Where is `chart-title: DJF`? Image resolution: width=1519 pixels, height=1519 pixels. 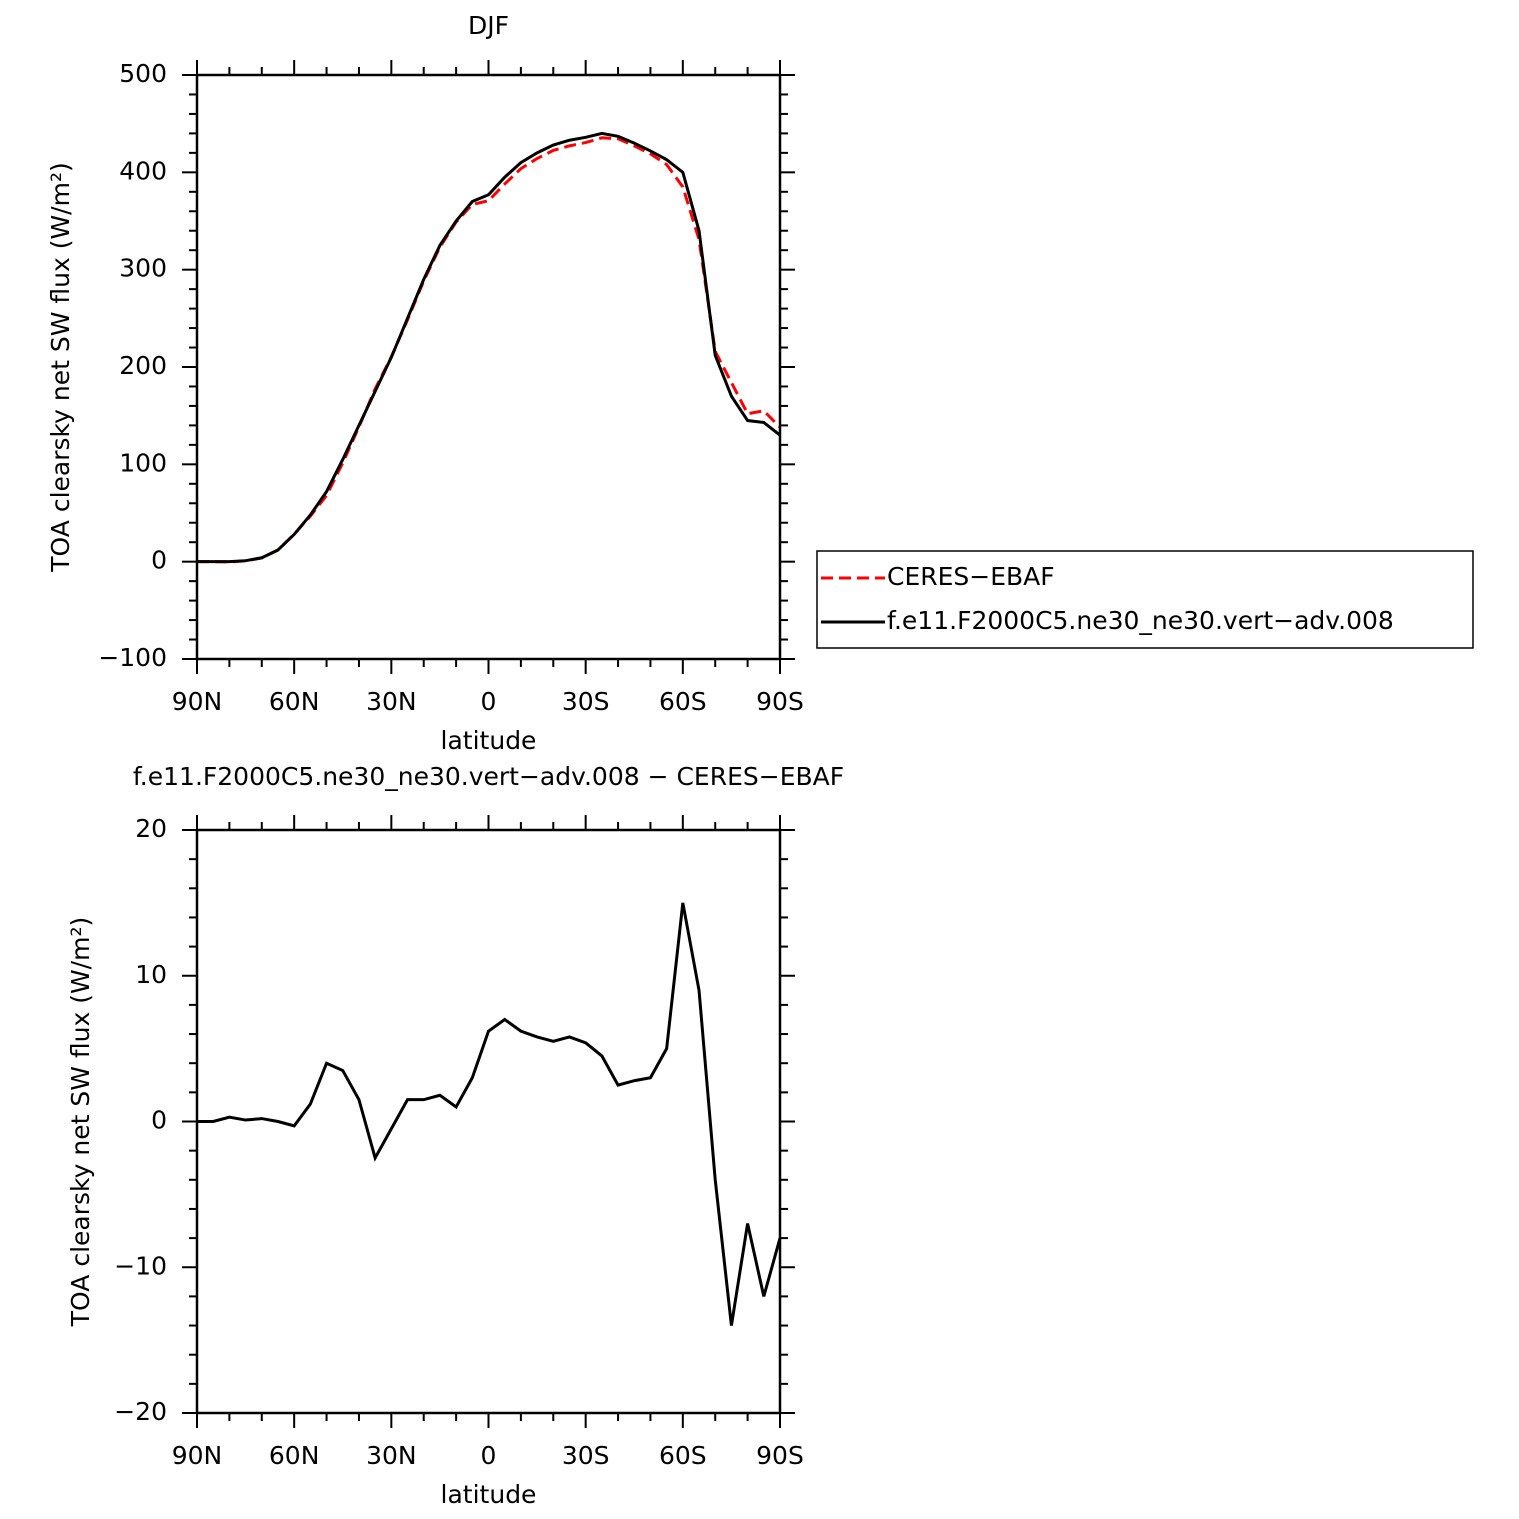
chart-title: DJF is located at coordinates (488, 25).